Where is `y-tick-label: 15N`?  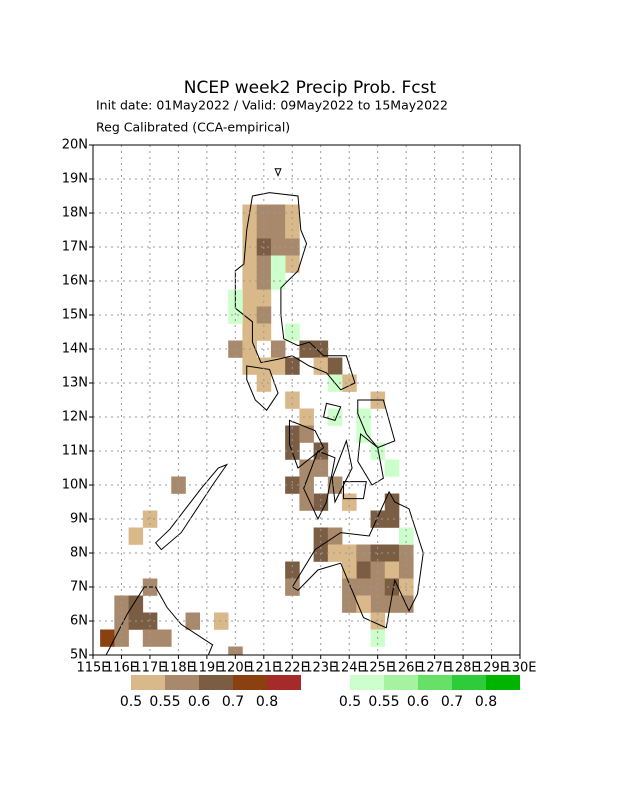 y-tick-label: 15N is located at coordinates (75, 315).